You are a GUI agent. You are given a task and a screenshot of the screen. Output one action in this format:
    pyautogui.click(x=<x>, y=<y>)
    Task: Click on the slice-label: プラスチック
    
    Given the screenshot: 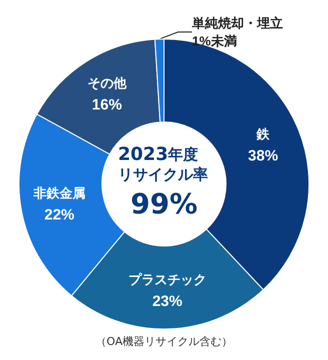 What is the action you would take?
    pyautogui.click(x=167, y=279)
    